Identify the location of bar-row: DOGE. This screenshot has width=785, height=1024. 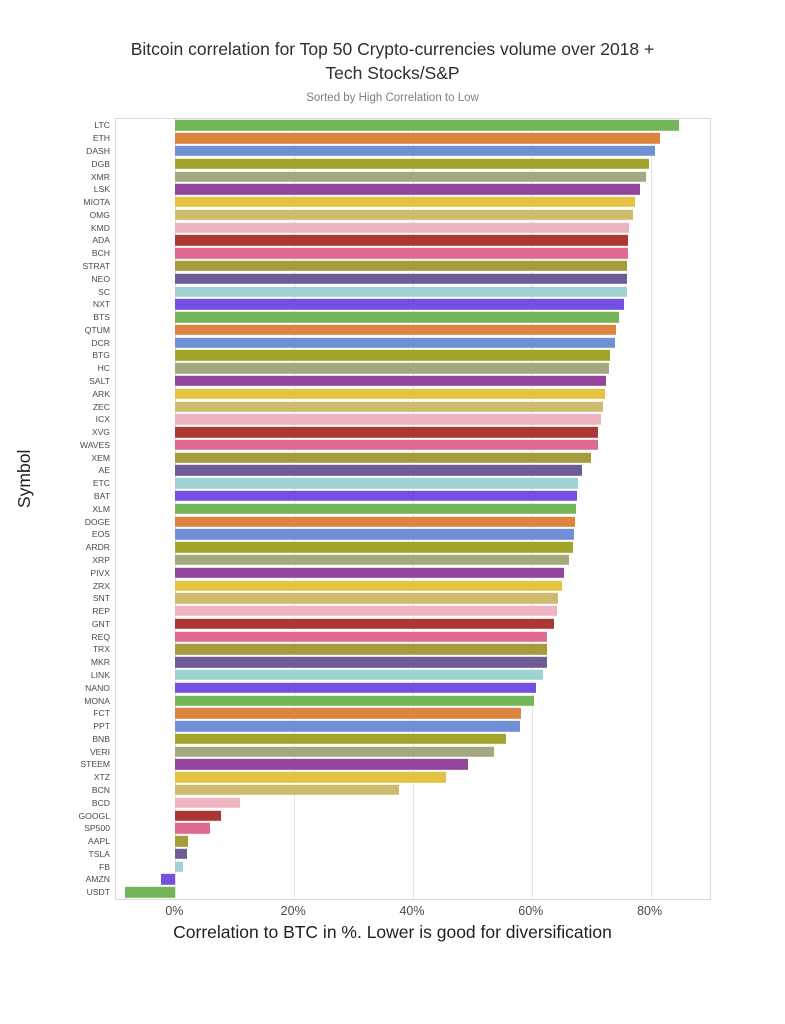
(397, 521).